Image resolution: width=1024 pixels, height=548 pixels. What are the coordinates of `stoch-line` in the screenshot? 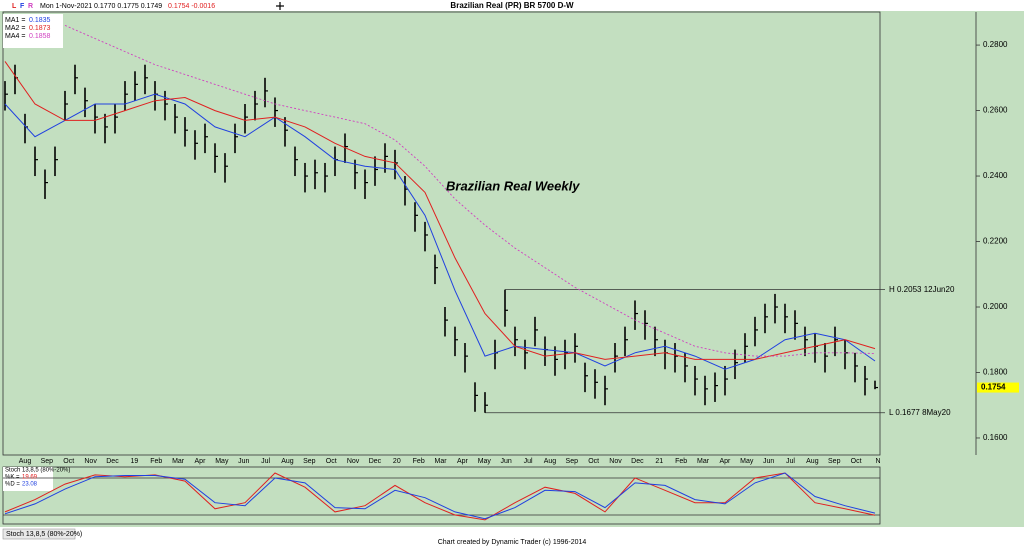 It's located at (440, 496).